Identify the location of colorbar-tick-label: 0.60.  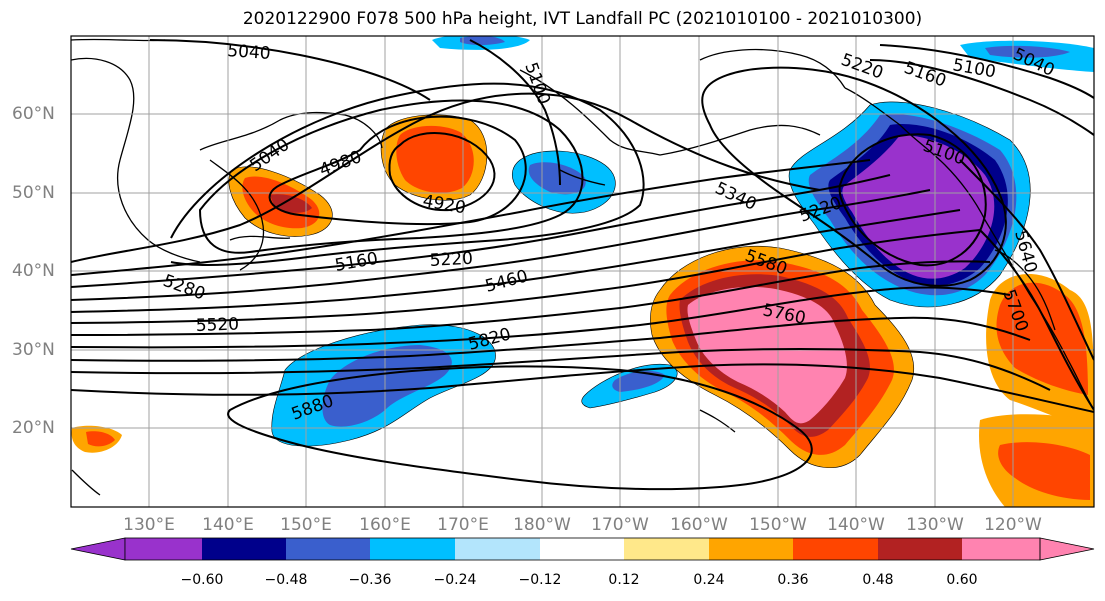
(962, 580).